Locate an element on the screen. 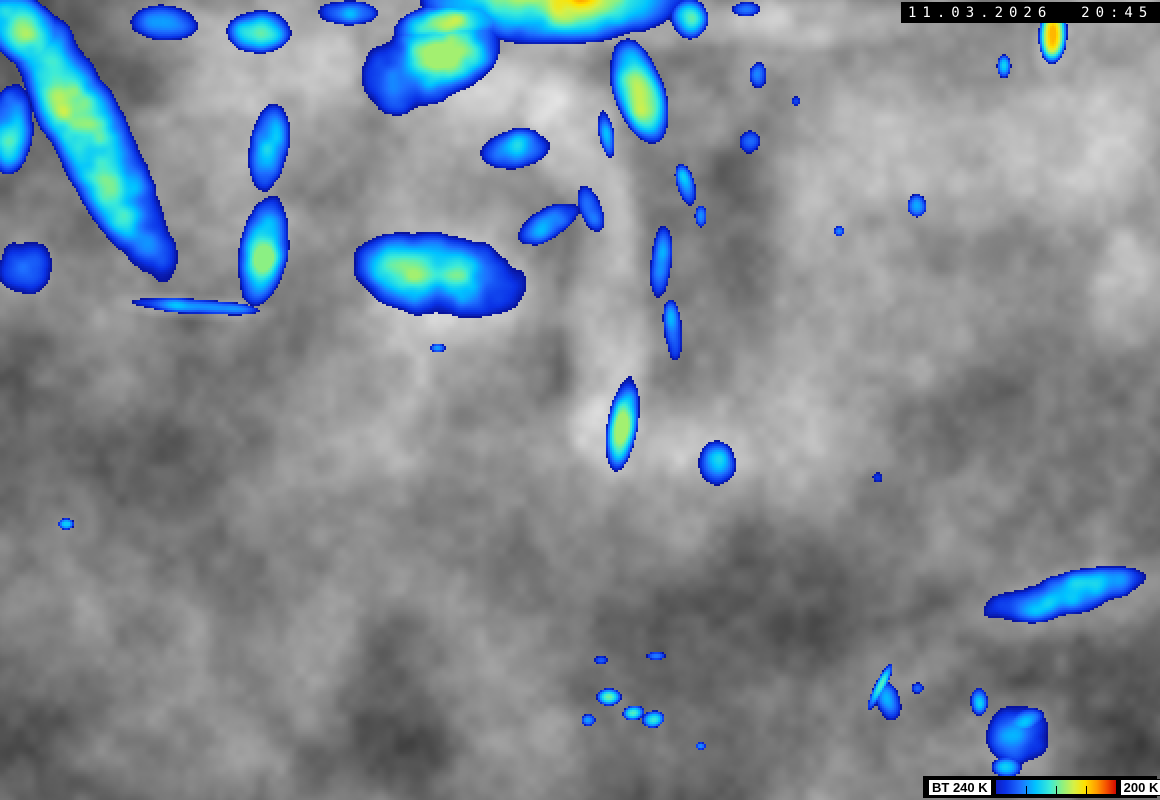  colorbar-left-label: BT 240 K is located at coordinates (960, 787).